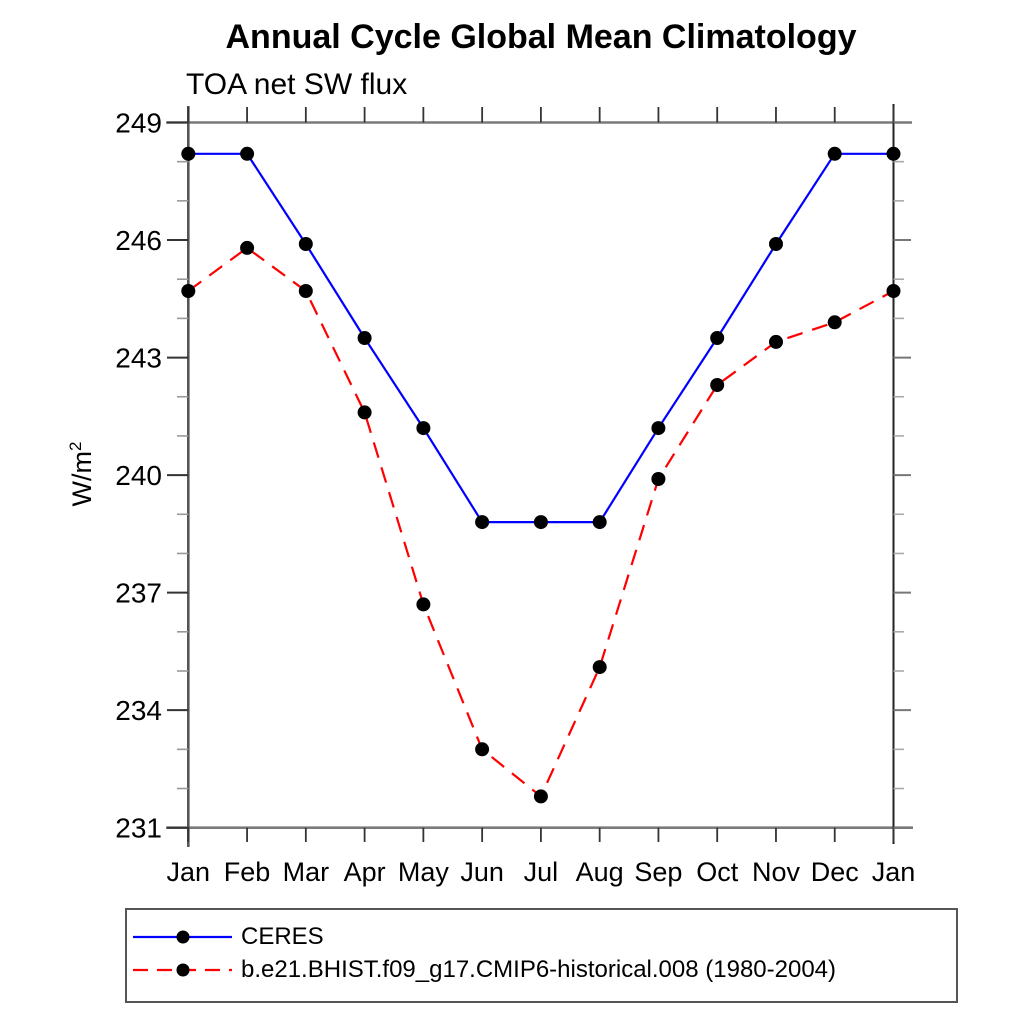 The width and height of the screenshot is (1024, 1024). Describe the element at coordinates (482, 872) in the screenshot. I see `x-tick-label: Jun` at that location.